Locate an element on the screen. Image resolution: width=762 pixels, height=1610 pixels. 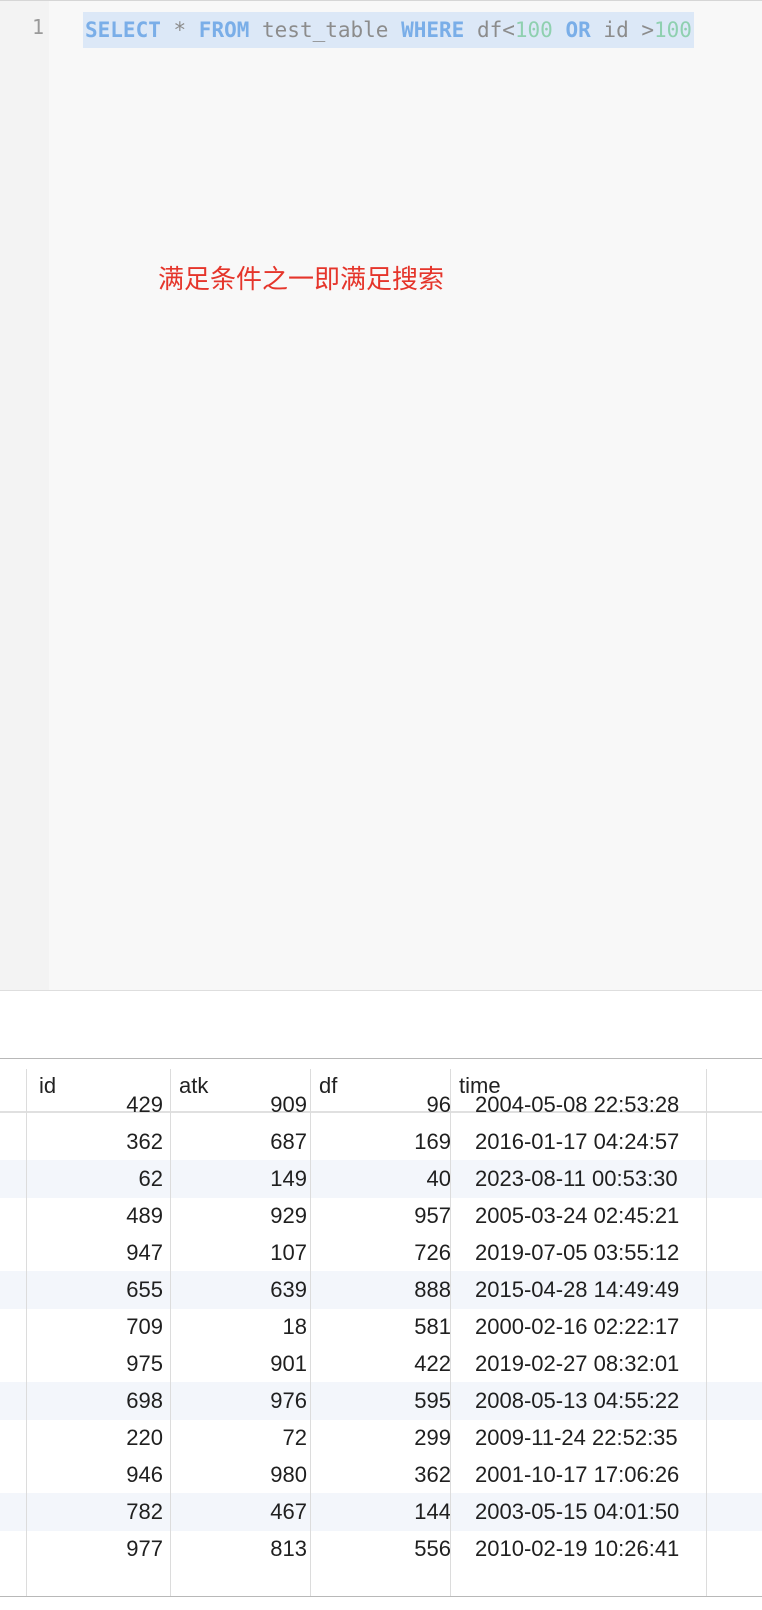
cell-df: 581 is located at coordinates (432, 1326).